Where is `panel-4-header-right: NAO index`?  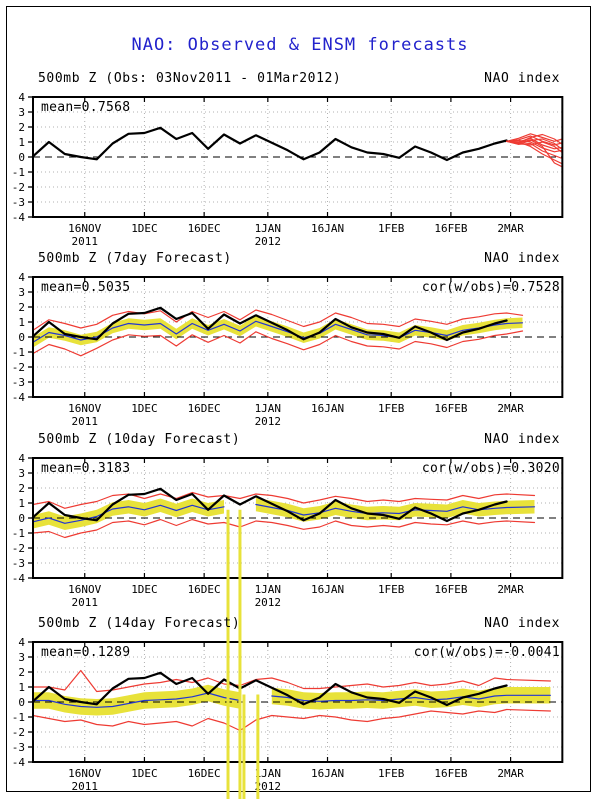 panel-4-header-right: NAO index is located at coordinates (522, 623).